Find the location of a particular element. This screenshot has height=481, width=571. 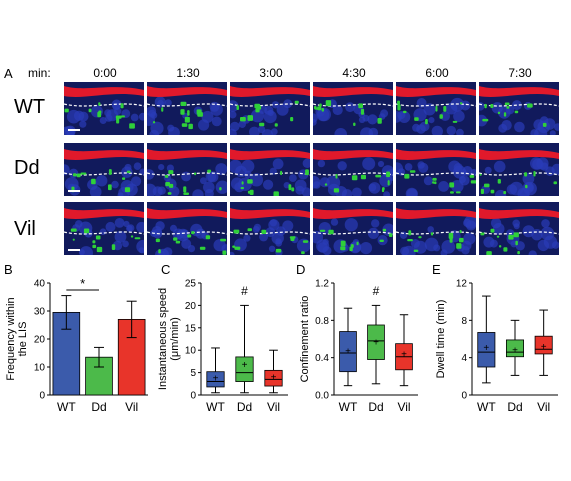

panel-e-x-tick-label: WT is located at coordinates (486, 407).